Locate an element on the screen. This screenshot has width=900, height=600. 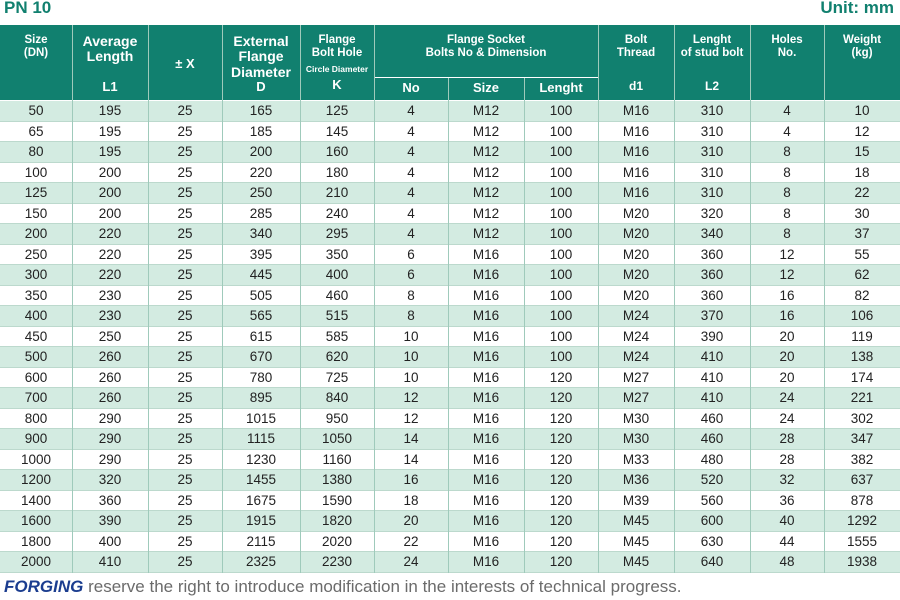
header-bolt-hole: Flange Bolt Hole is located at coordinates (337, 46).